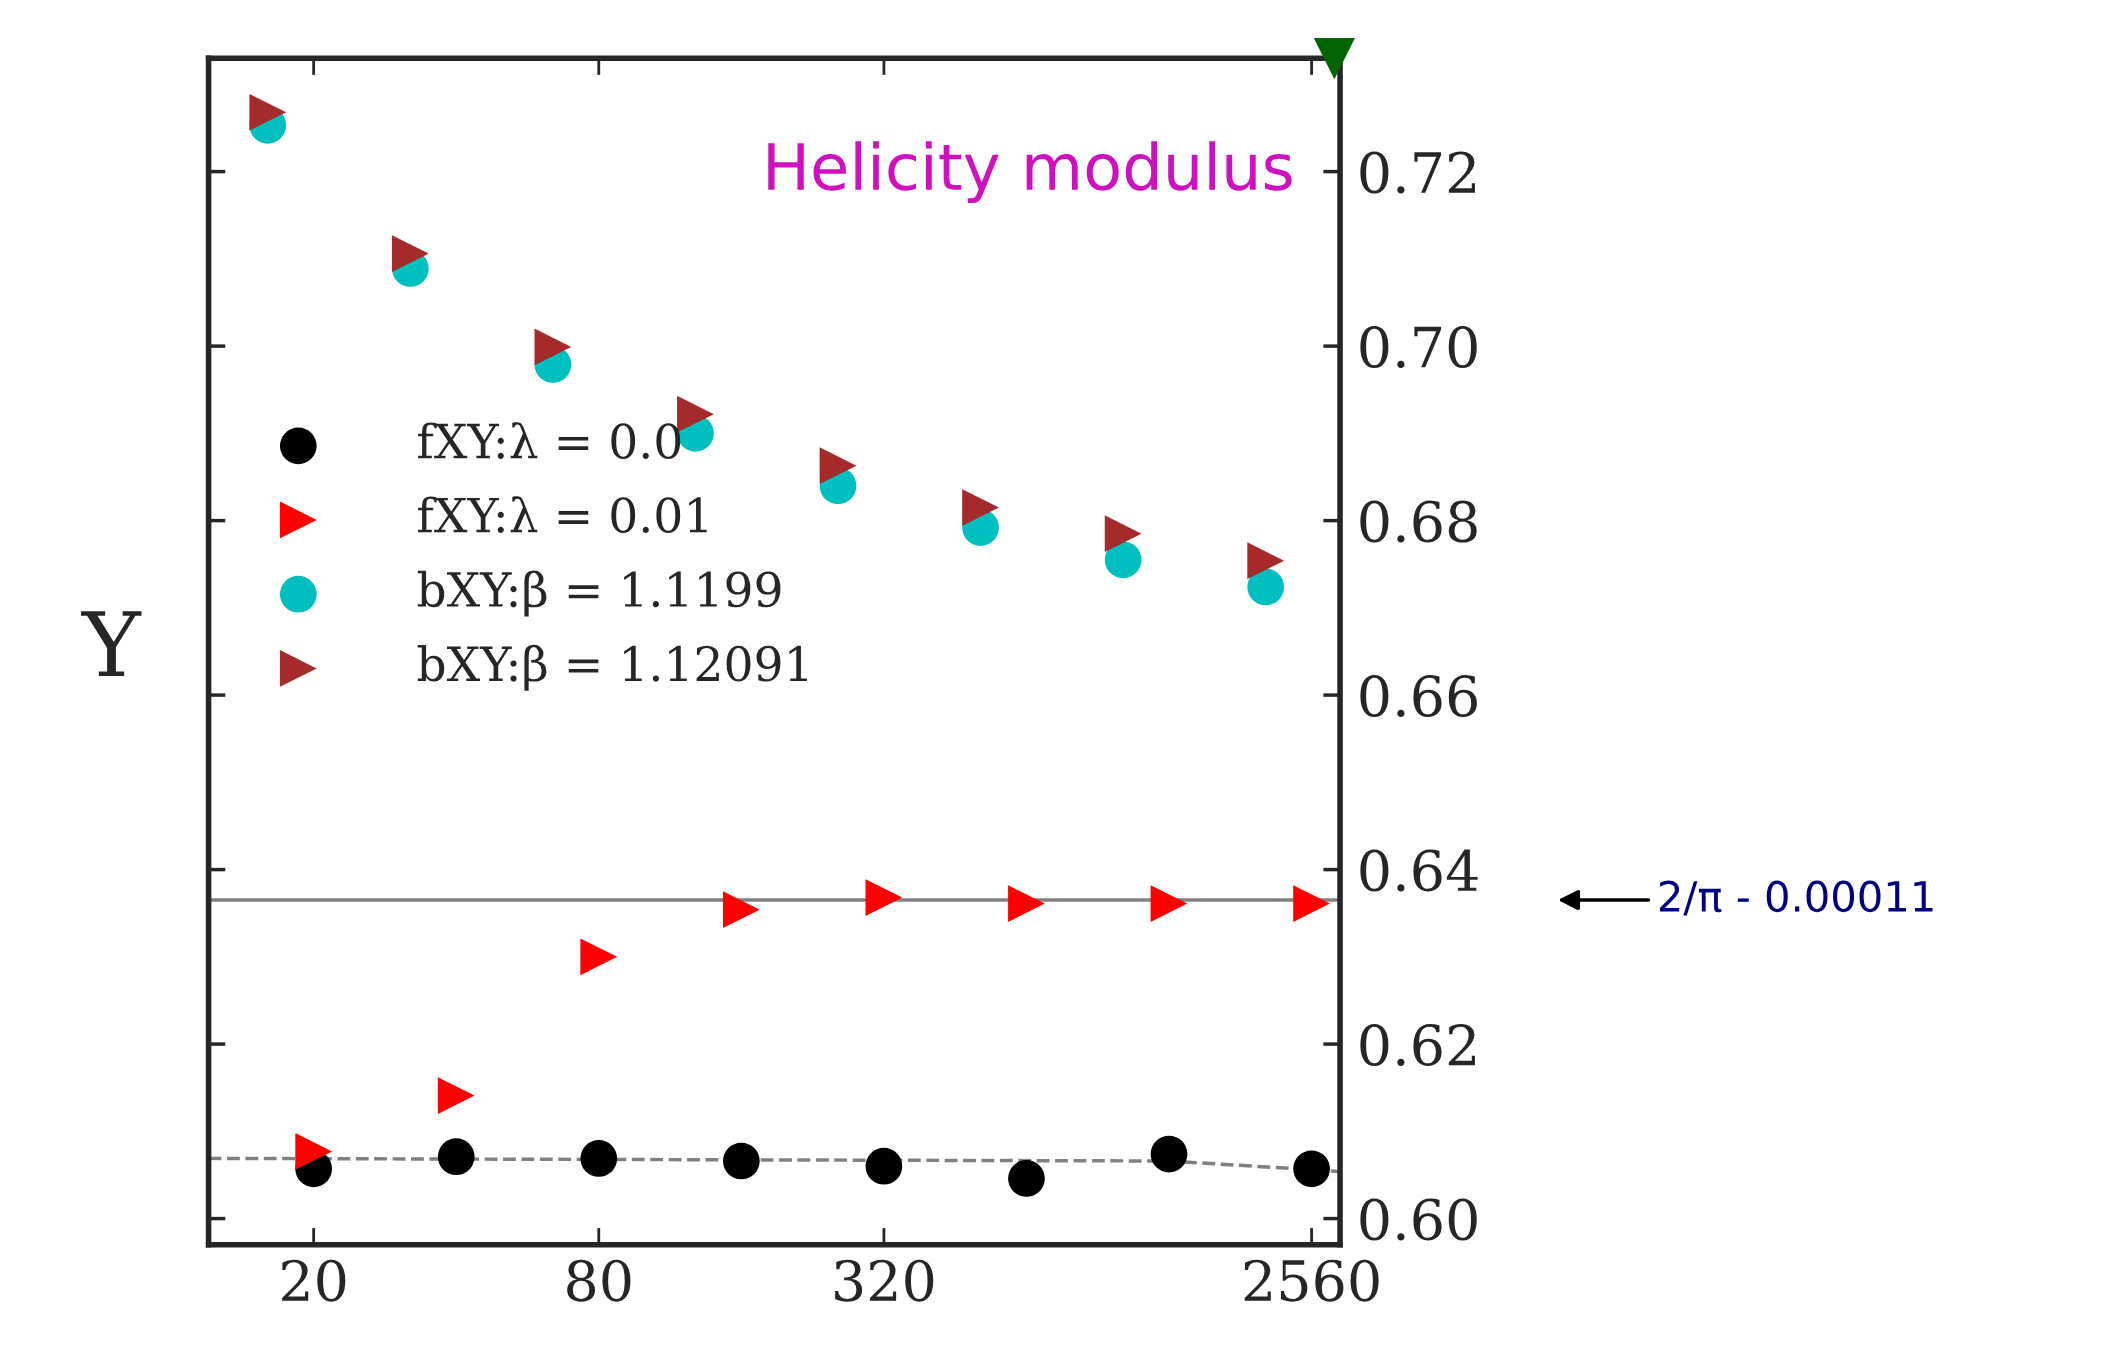 The height and width of the screenshot is (1353, 2107). Describe the element at coordinates (562, 514) in the screenshot. I see `legend-label: fXY:λ = 0.01` at that location.